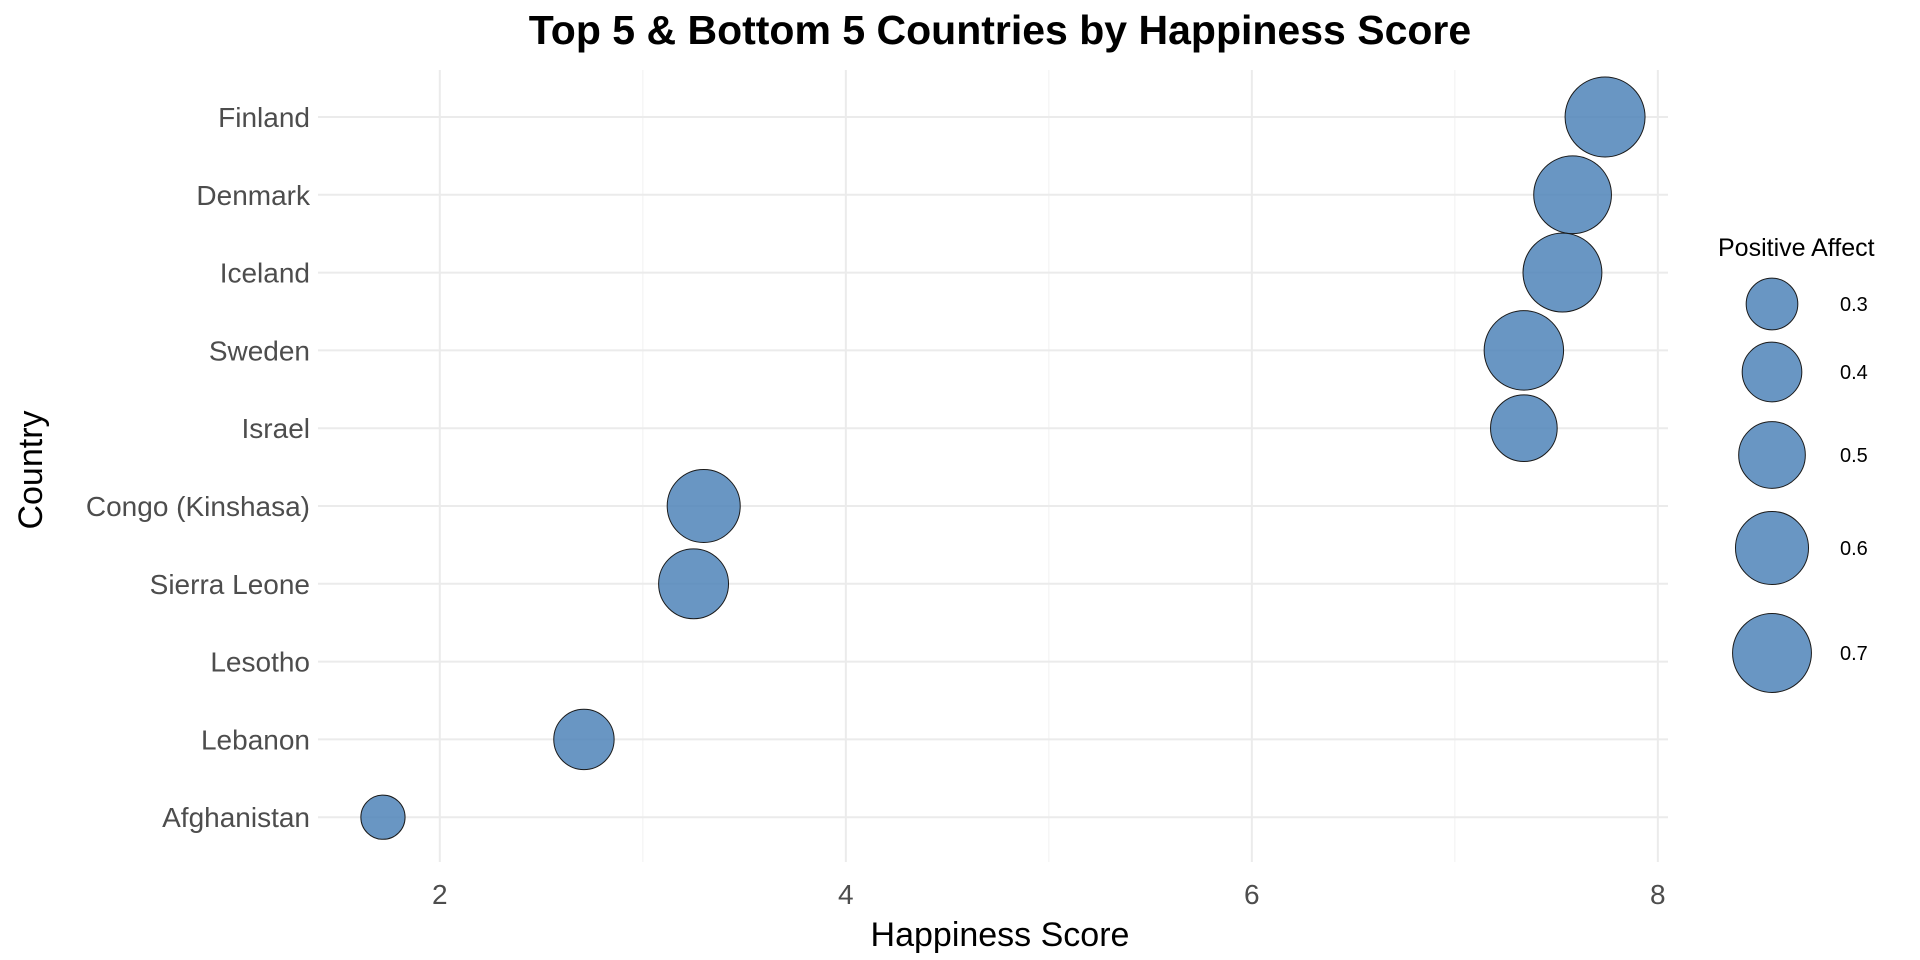 The width and height of the screenshot is (1920, 960). Describe the element at coordinates (260, 662) in the screenshot. I see `y-tick-label: Lesotho` at that location.